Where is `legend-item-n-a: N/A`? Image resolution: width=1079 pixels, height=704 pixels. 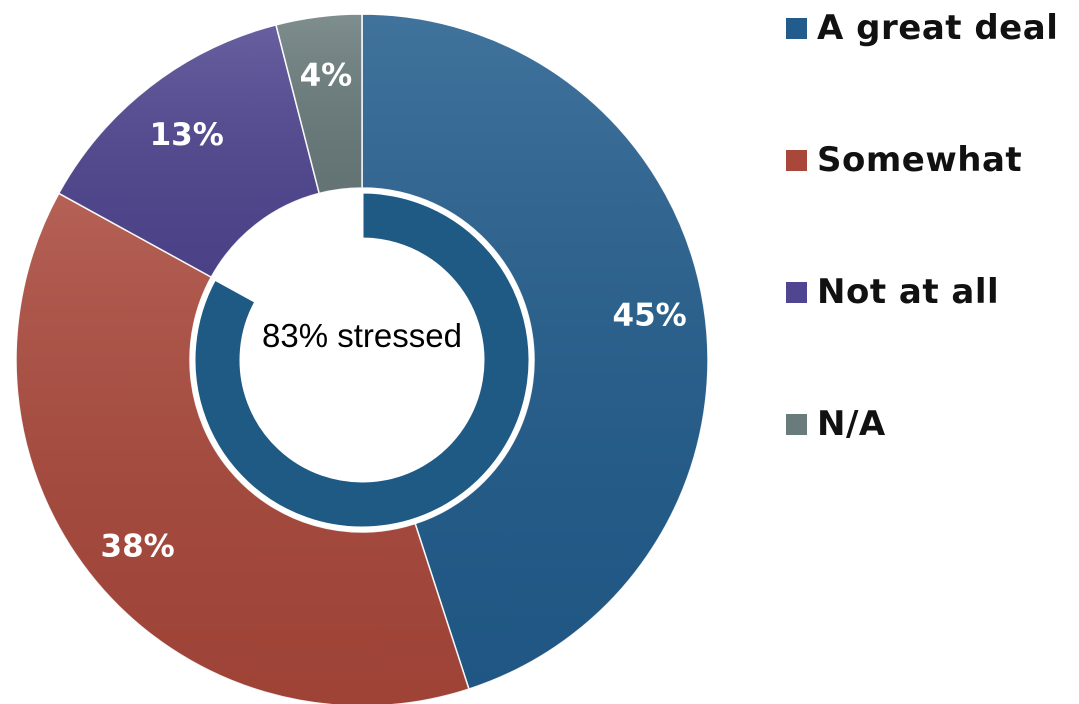
legend-item-n-a: N/A is located at coordinates (931, 424).